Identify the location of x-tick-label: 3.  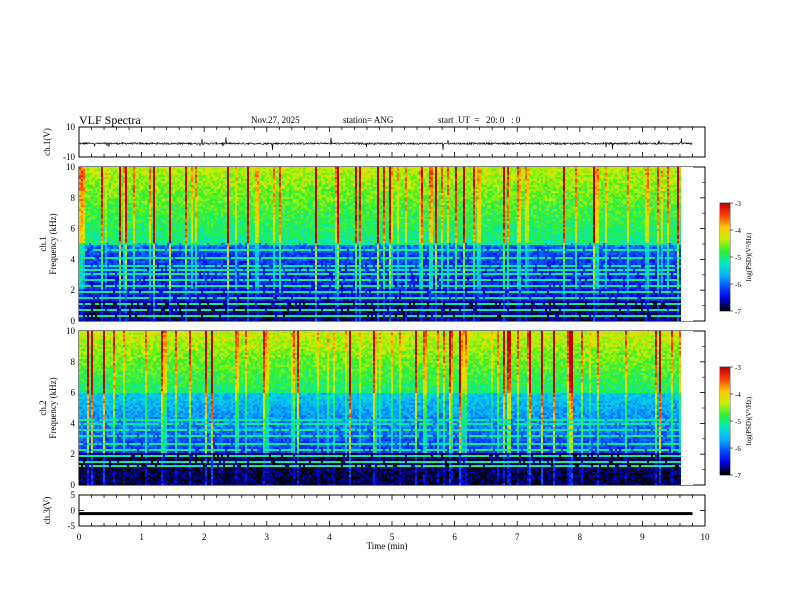
(267, 537).